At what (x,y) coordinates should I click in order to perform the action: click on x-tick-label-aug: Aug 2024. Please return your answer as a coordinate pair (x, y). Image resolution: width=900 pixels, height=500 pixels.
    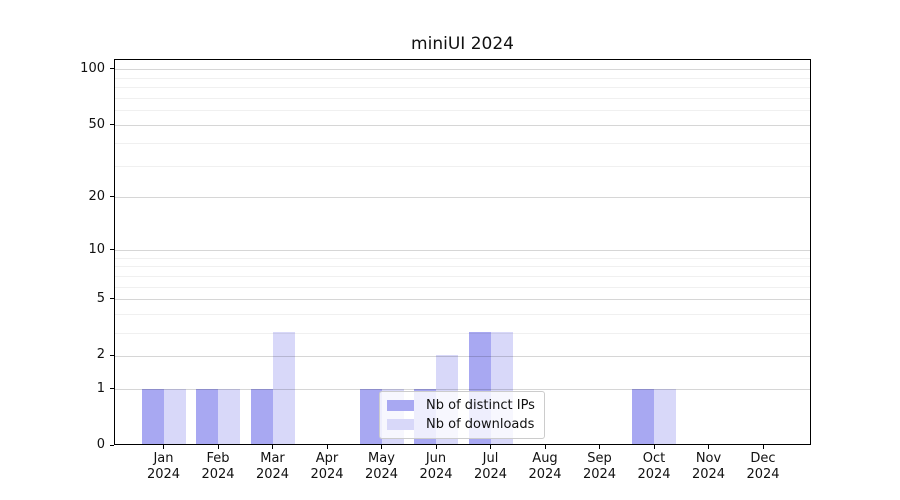
    Looking at the image, I should click on (545, 466).